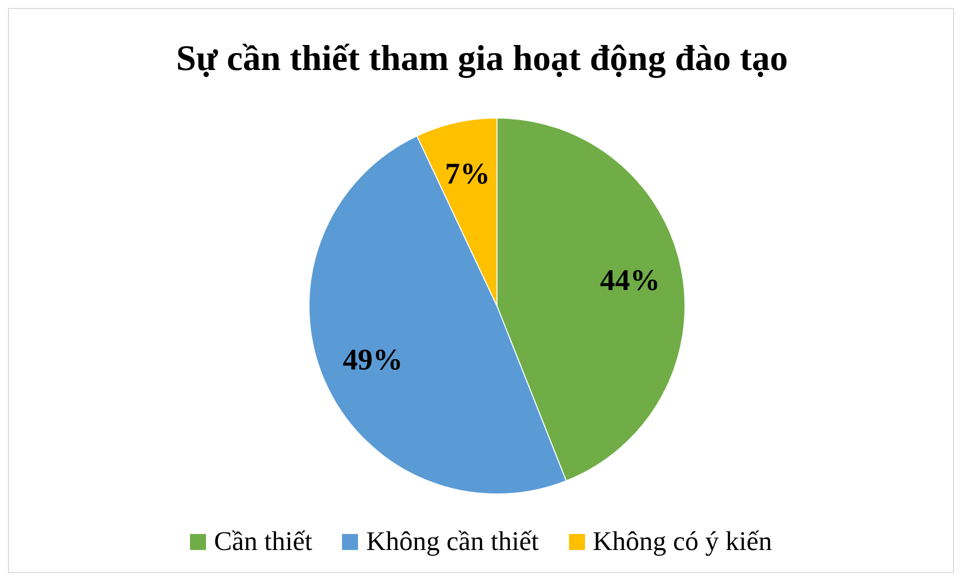 This screenshot has width=962, height=581. I want to click on chart-title: Sự cần thiết tham gia hoạt động đào tạo, so click(482, 58).